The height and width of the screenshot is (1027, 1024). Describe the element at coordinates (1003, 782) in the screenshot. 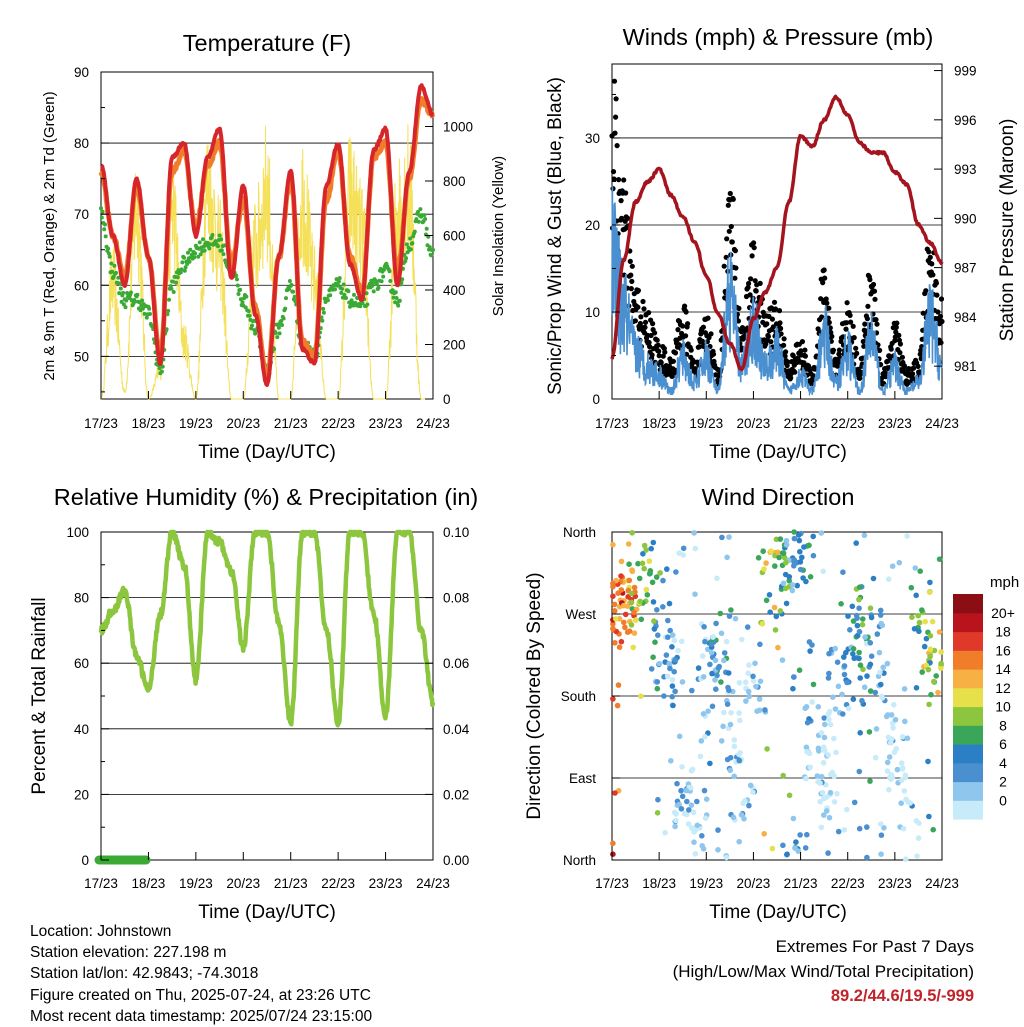

I see `colorbar-label: 2` at that location.